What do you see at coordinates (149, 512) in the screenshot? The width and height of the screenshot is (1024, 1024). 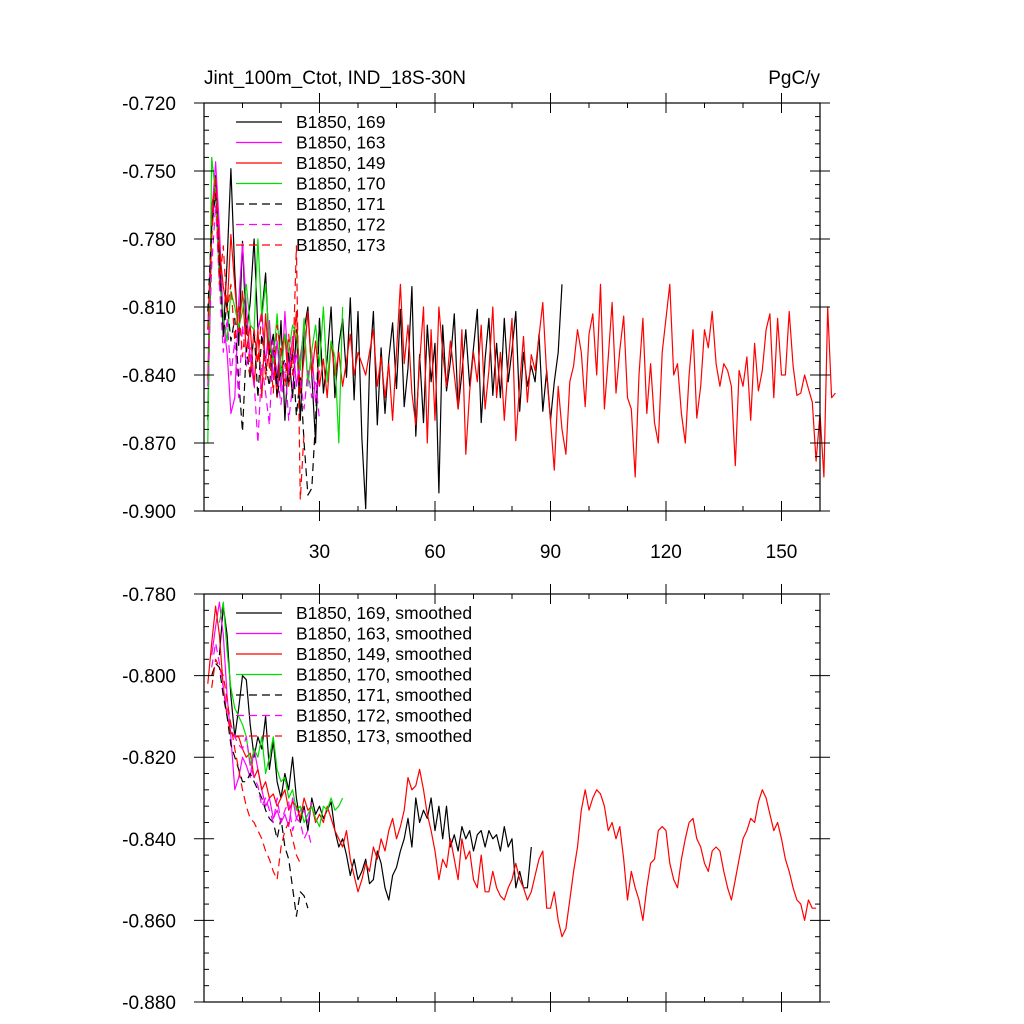 I see `y-tick-label: -0.900` at bounding box center [149, 512].